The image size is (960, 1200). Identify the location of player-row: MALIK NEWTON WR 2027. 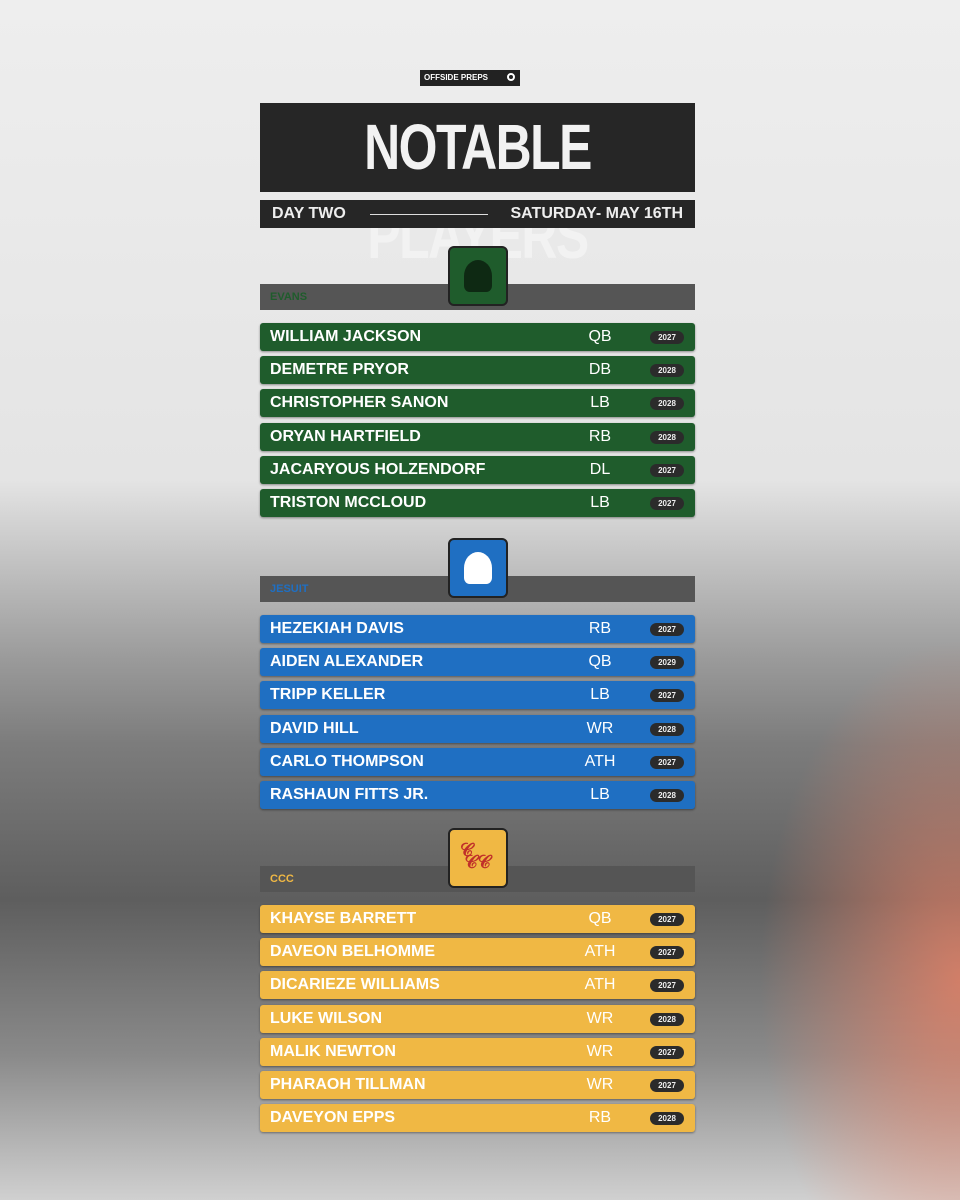
(477, 1051).